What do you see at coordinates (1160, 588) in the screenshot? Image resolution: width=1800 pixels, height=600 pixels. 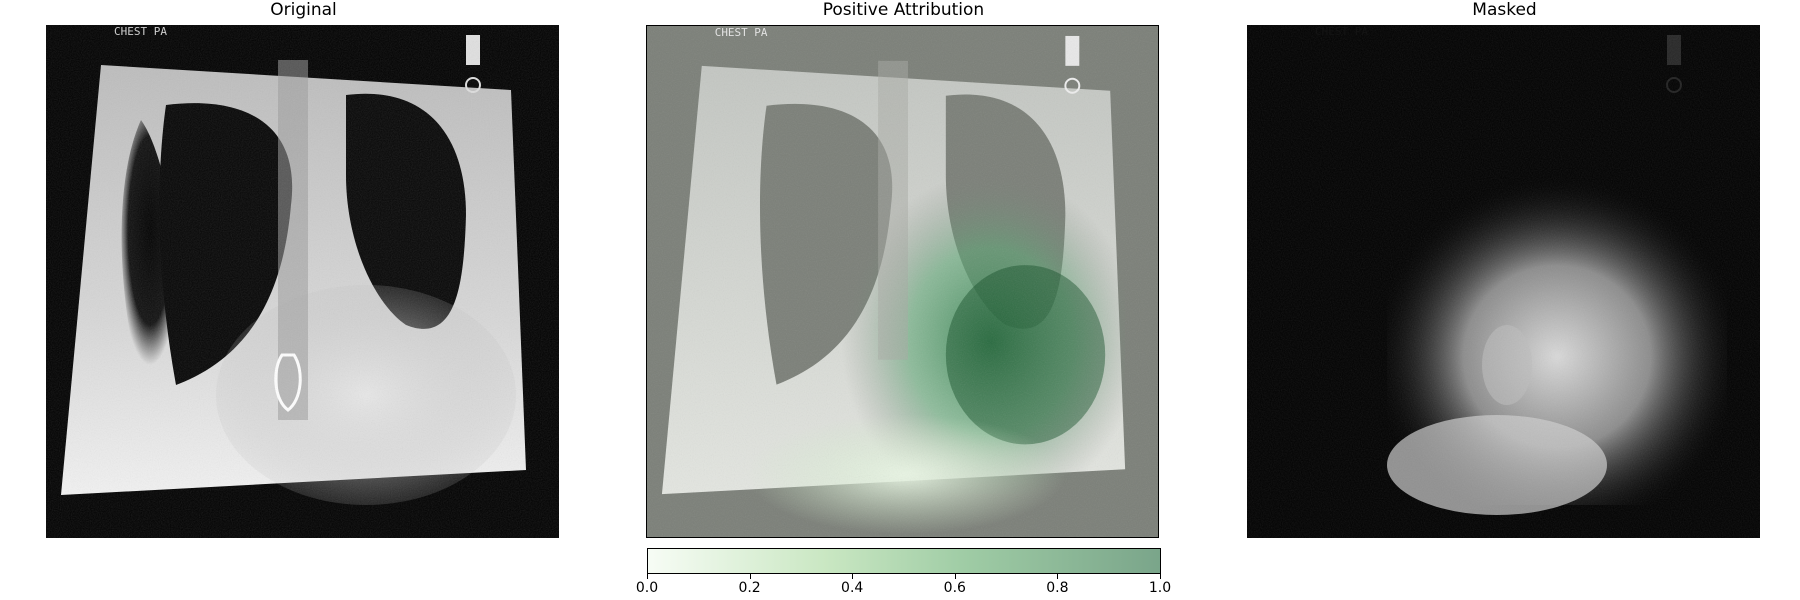 I see `colorbar-tick-label: 1.0` at bounding box center [1160, 588].